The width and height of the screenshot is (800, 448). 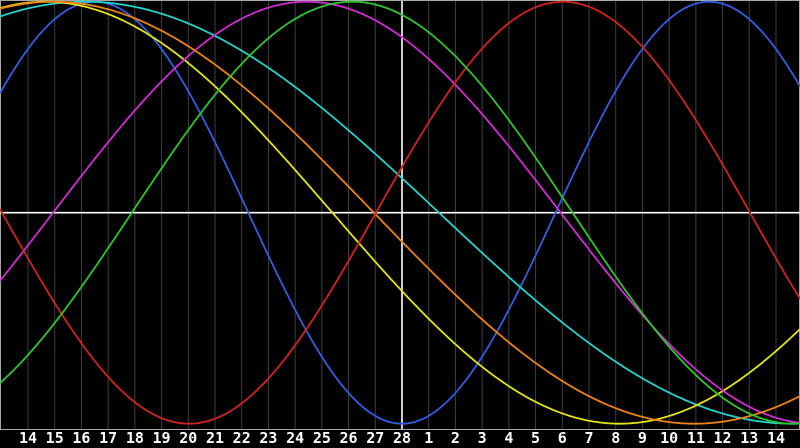 I want to click on x-tick-label: 8, so click(x=616, y=438).